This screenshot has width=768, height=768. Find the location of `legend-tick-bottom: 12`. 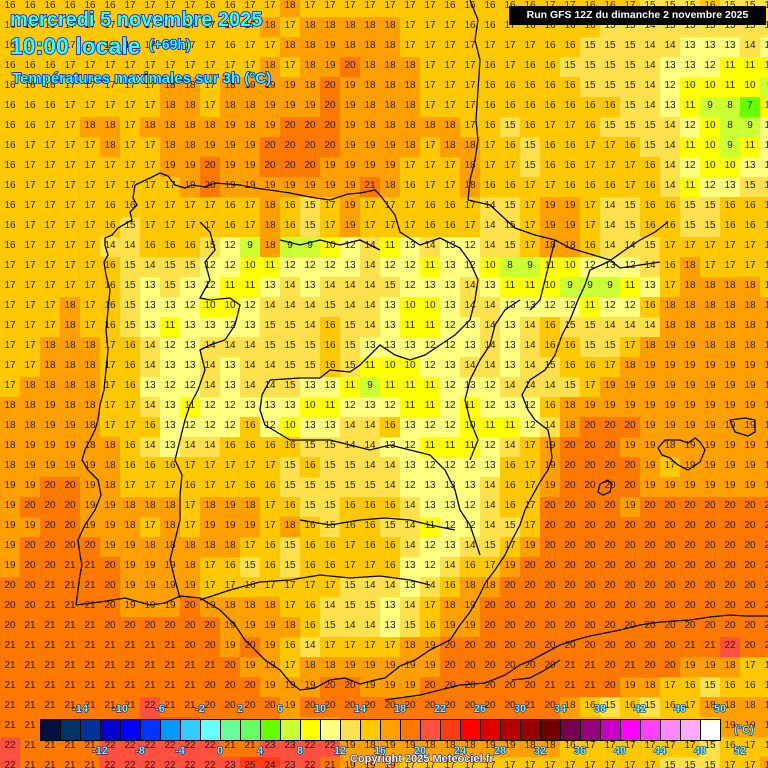

legend-tick-bottom: 12 is located at coordinates (340, 751).